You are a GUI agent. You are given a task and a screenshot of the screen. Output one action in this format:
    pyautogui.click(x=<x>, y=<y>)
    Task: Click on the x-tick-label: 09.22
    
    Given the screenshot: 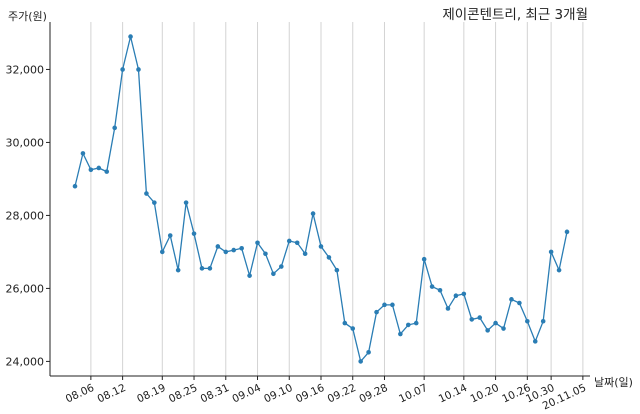 What is the action you would take?
    pyautogui.click(x=342, y=394)
    